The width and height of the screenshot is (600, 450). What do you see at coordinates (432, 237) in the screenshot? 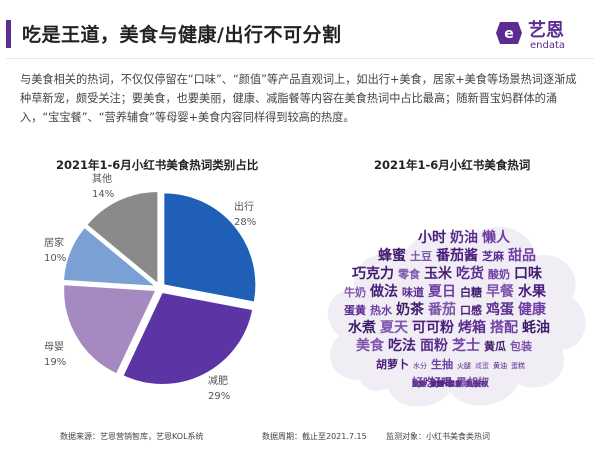
I see `cloud-word: 小时` at bounding box center [432, 237].